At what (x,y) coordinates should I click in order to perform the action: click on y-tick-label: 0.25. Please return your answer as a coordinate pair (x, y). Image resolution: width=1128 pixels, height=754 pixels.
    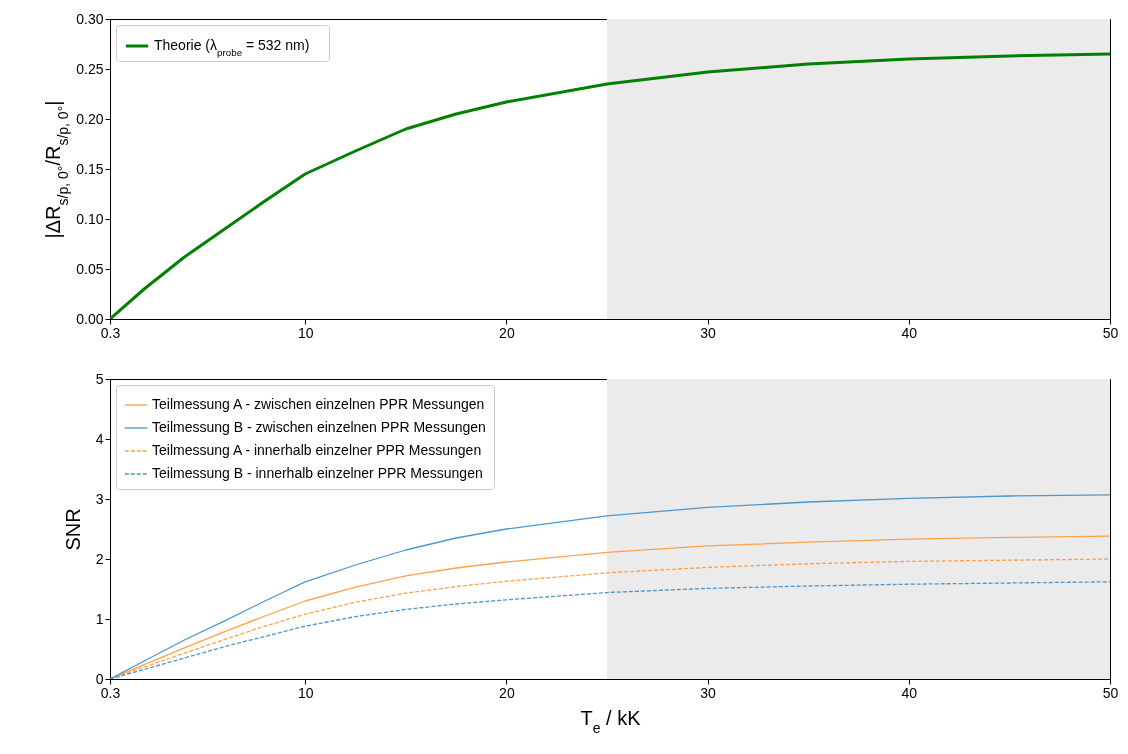
    Looking at the image, I should click on (90, 68).